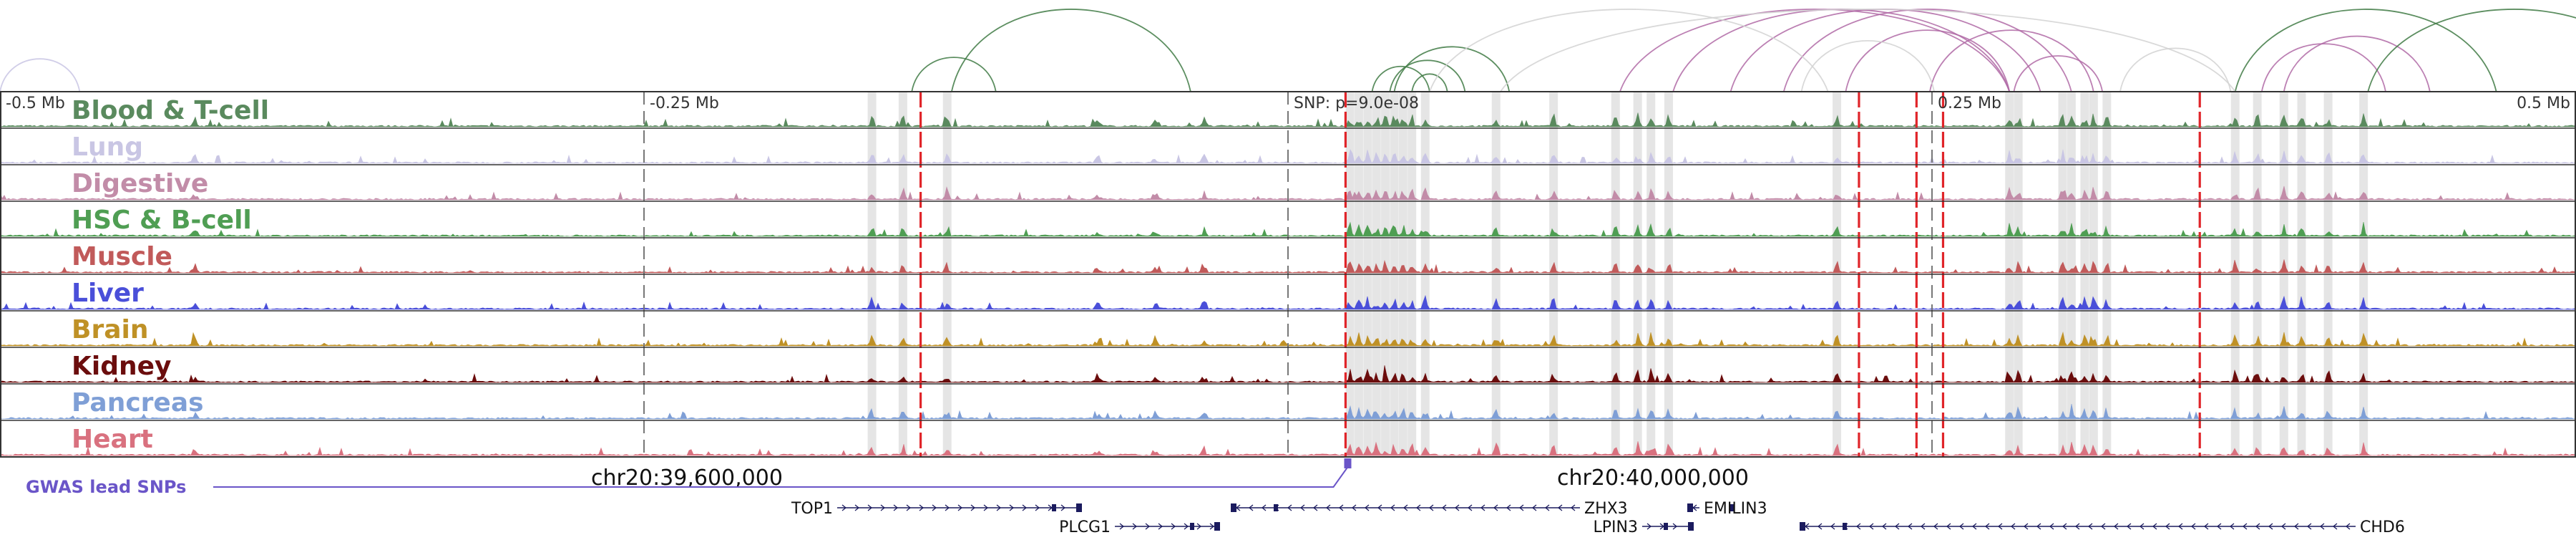  I want to click on offset-tick-label: 0.5 Mb, so click(2543, 103).